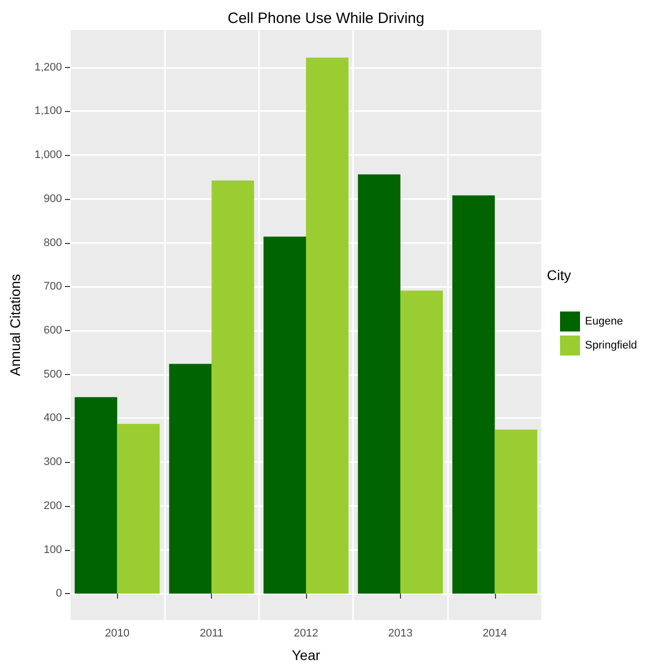  Describe the element at coordinates (306, 634) in the screenshot. I see `x-tick-label: 2012` at that location.